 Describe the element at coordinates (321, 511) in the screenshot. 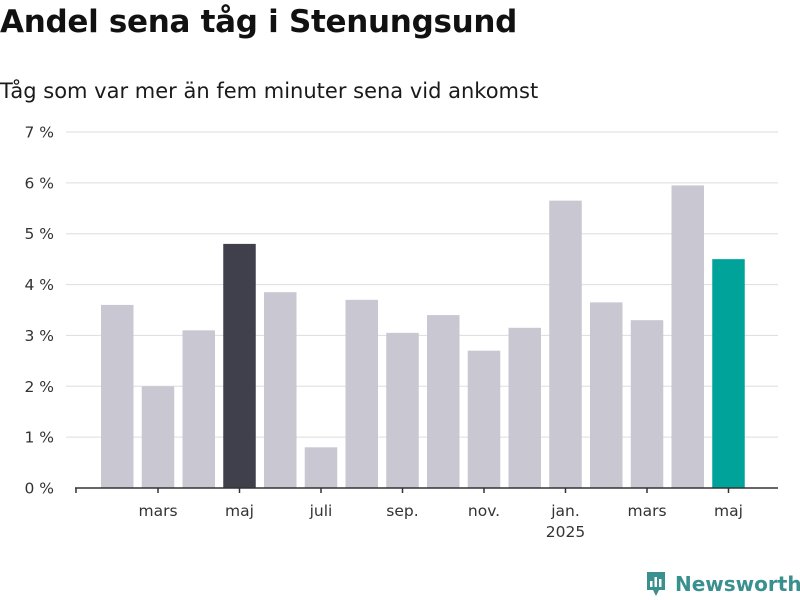

I see `x-tick-label: juli` at that location.